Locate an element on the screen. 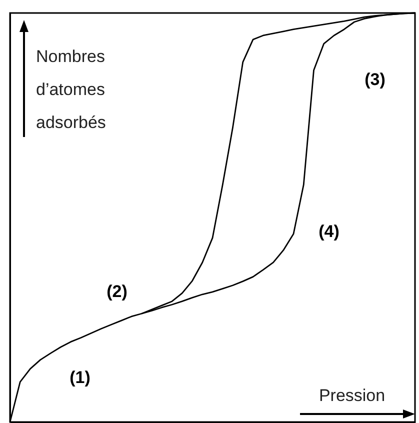 The image size is (419, 423). annotation: (3) is located at coordinates (375, 79).